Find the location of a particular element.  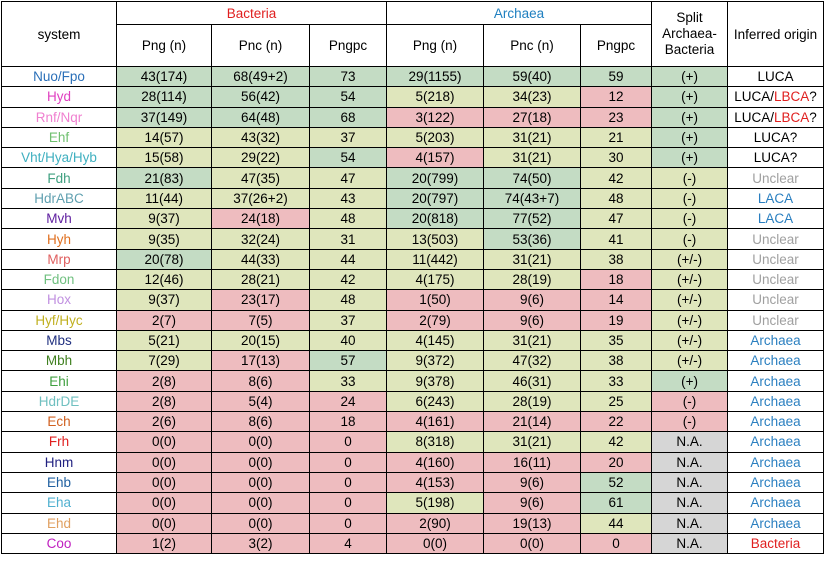

archaea-png-cell: 11(442) is located at coordinates (435, 259).